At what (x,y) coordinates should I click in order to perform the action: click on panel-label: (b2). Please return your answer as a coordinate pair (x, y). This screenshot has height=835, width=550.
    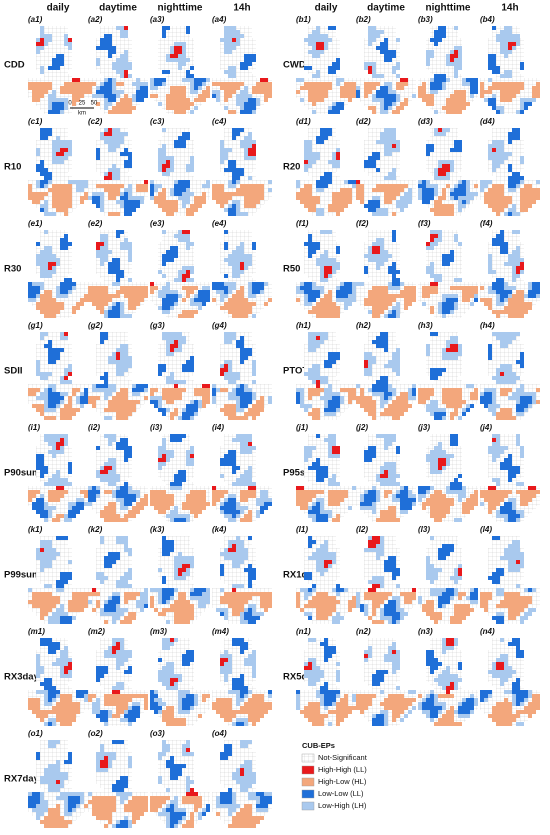
    Looking at the image, I should click on (363, 19).